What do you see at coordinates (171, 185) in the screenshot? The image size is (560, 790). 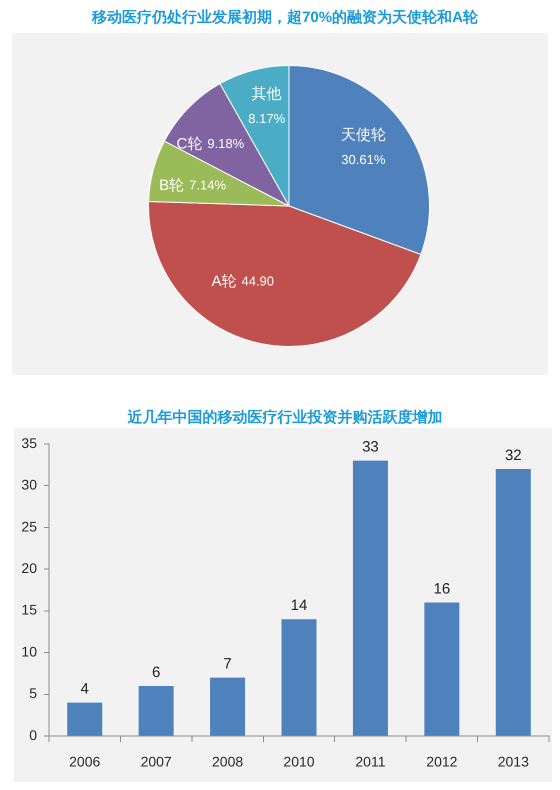 I see `slice-label: B轮` at bounding box center [171, 185].